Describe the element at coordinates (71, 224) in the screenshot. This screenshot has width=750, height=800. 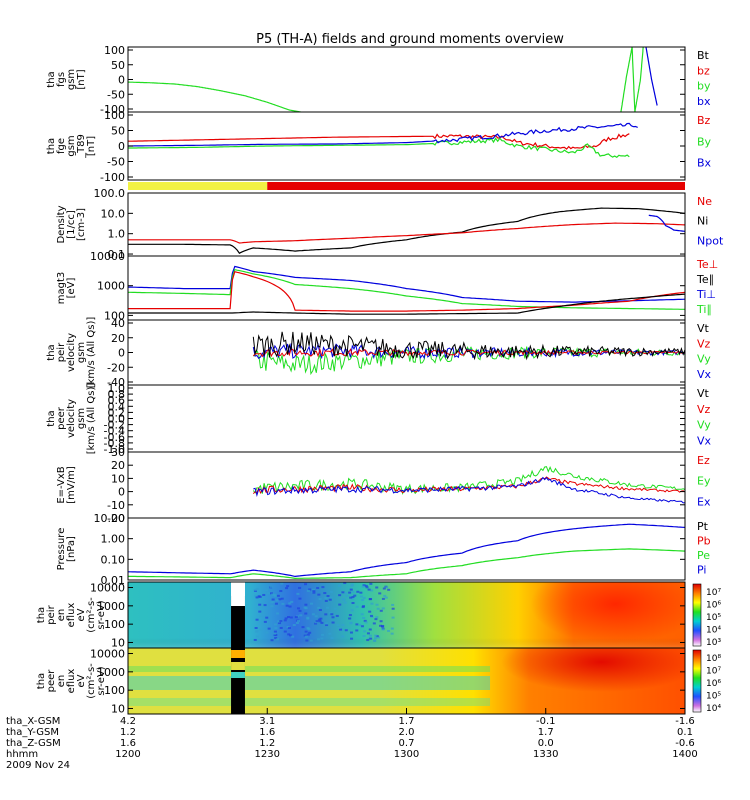
I see `y-axis-label: [1/cc]` at that location.